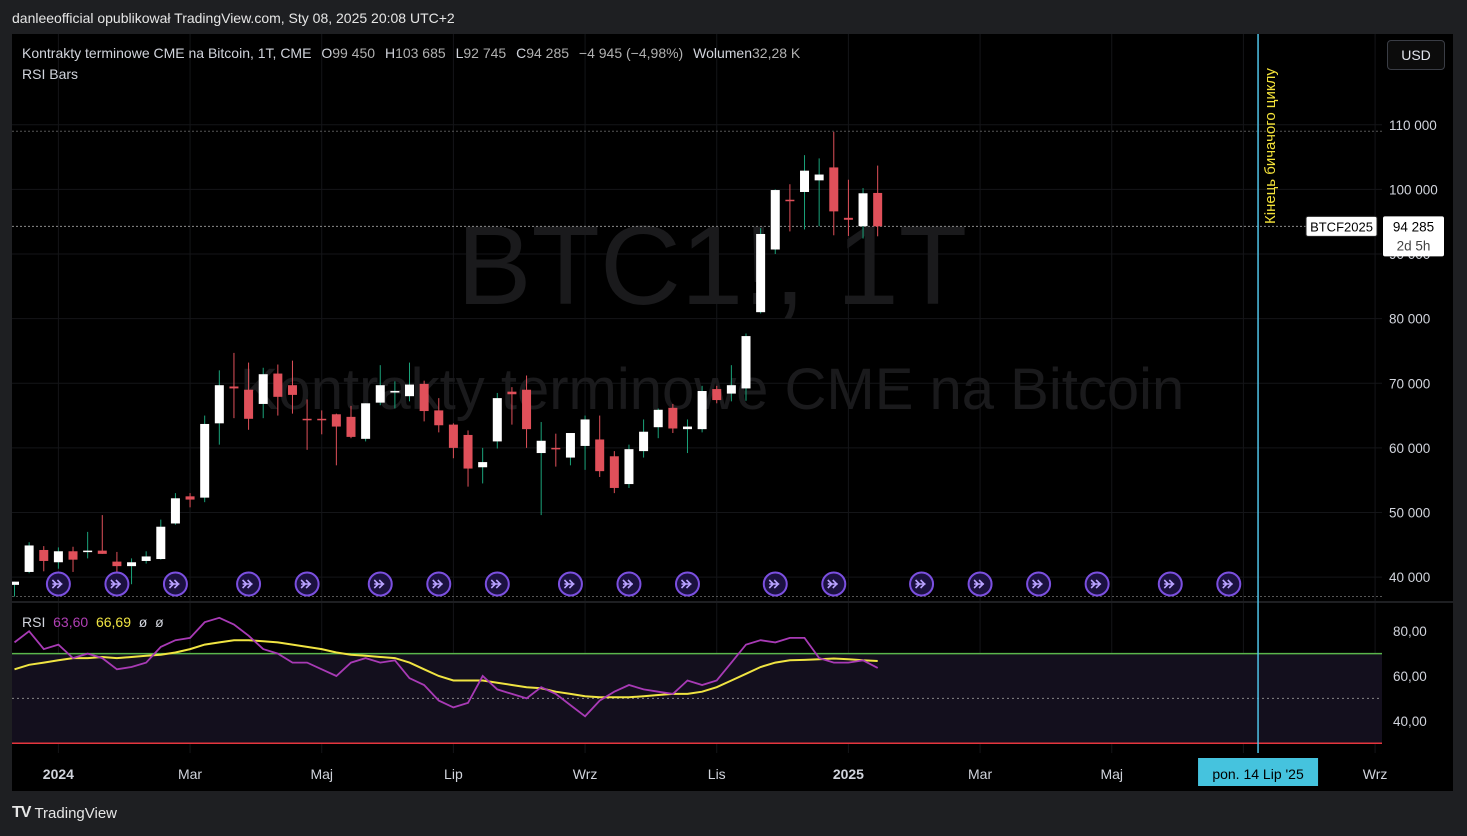  Describe the element at coordinates (717, 774) in the screenshot. I see `time-axis-label: Lis` at that location.